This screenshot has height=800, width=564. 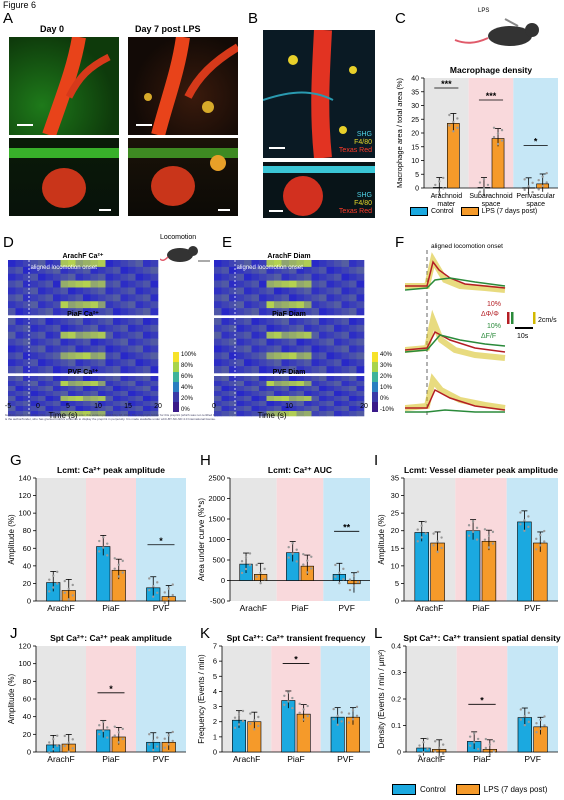 What do you see at coordinates (400, 242) in the screenshot?
I see `panel-letter-f: F` at bounding box center [400, 242].